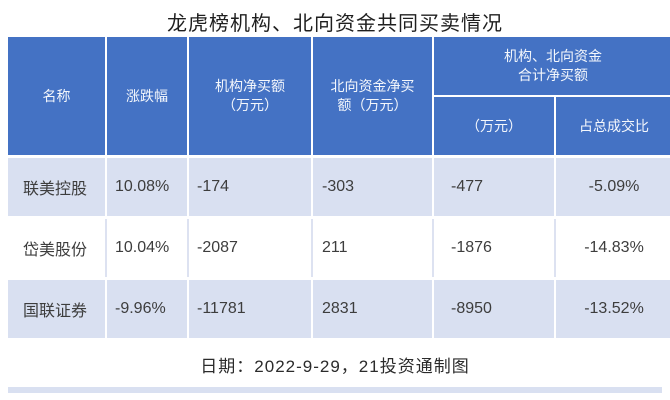  I want to click on change-percent: 10.04%, so click(147, 248).